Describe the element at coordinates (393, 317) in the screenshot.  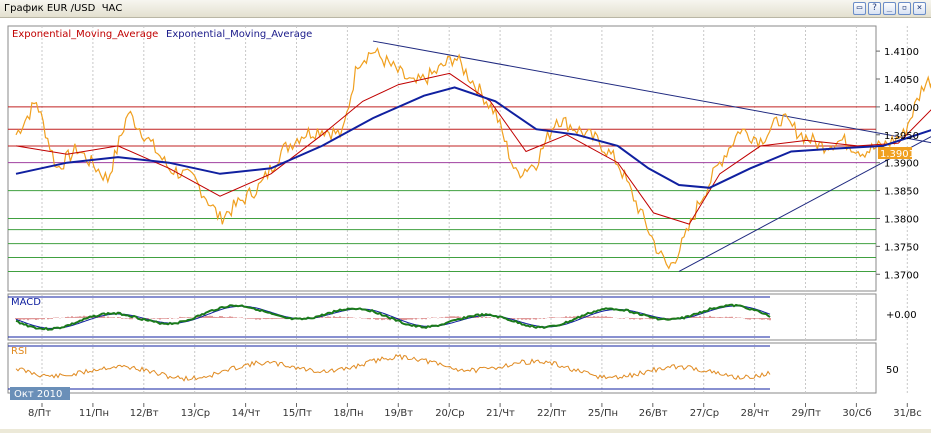
I see `macd-line` at that location.